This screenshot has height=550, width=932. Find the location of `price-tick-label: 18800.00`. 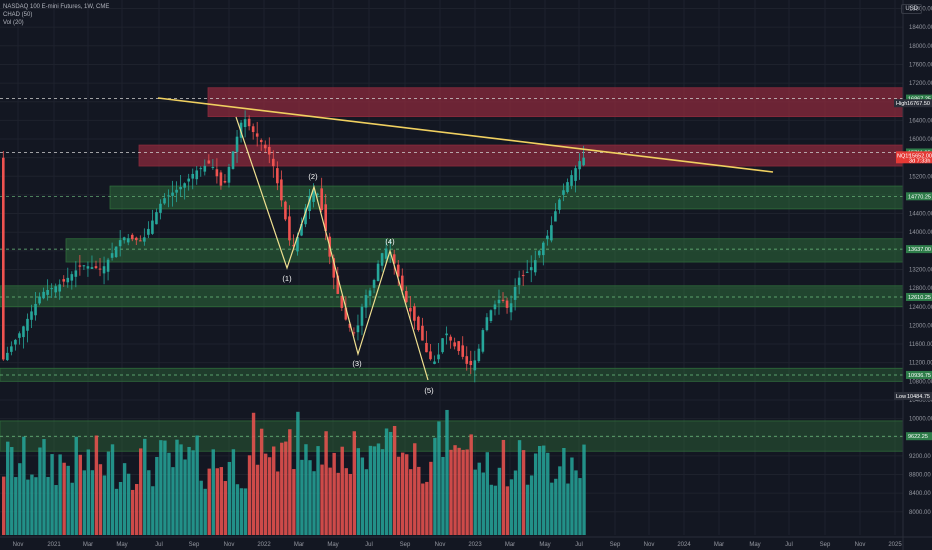

price-tick-label: 18800.00 is located at coordinates (920, 10).